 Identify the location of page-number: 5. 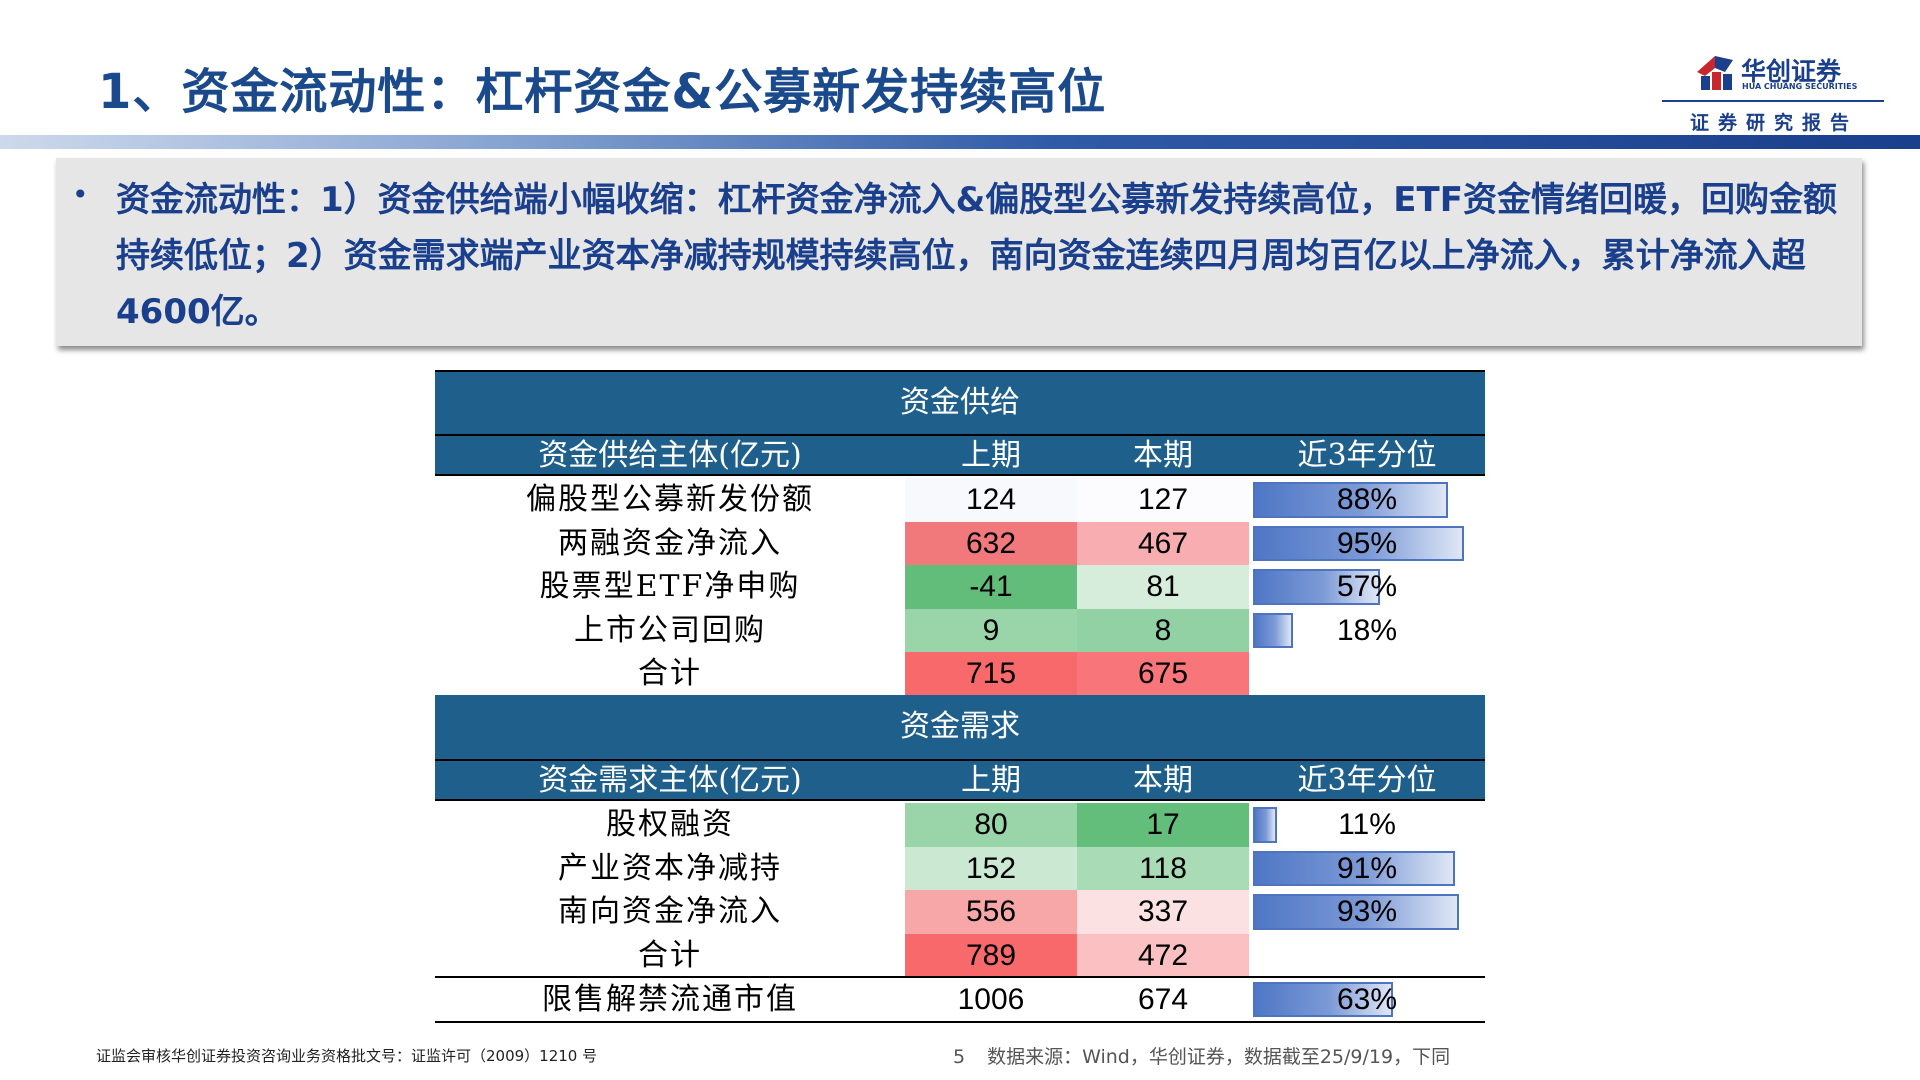
(959, 1057).